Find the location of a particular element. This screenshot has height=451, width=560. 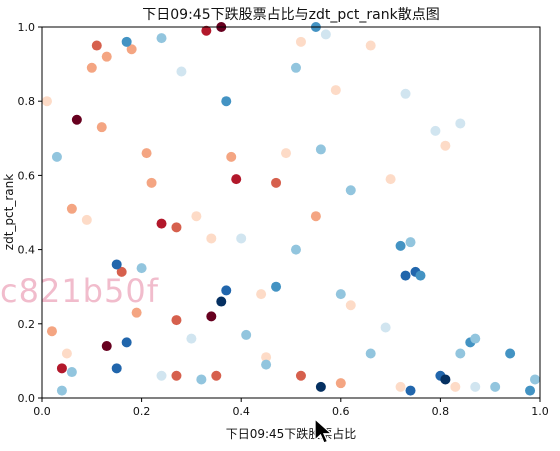

x-tick-label: 0.4 is located at coordinates (241, 411).